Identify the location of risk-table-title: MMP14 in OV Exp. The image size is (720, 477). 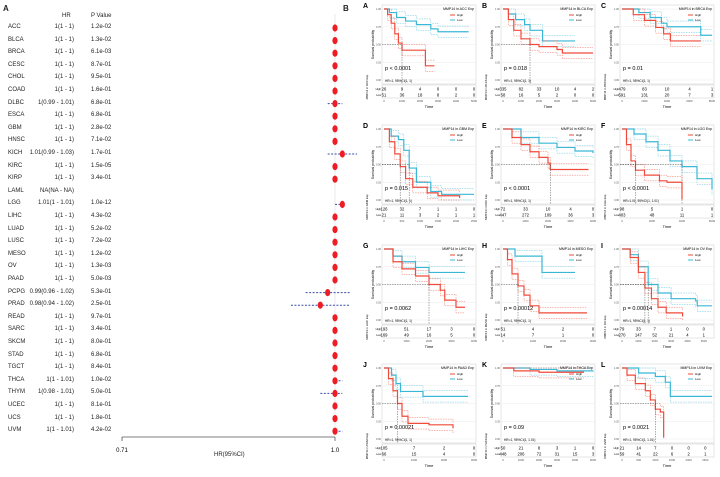
(605, 326).